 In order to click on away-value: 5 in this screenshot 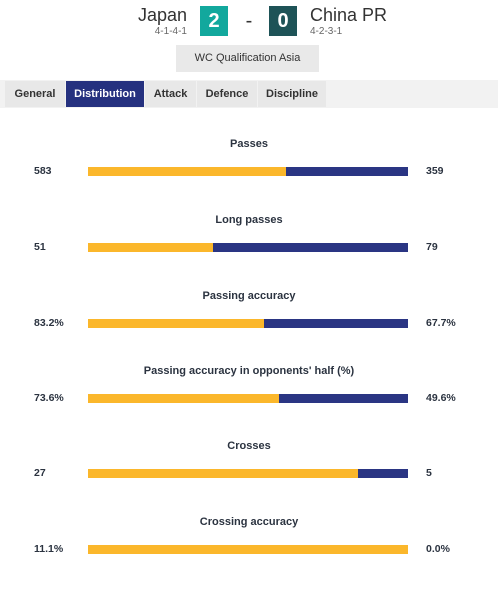, I will do `click(429, 473)`.